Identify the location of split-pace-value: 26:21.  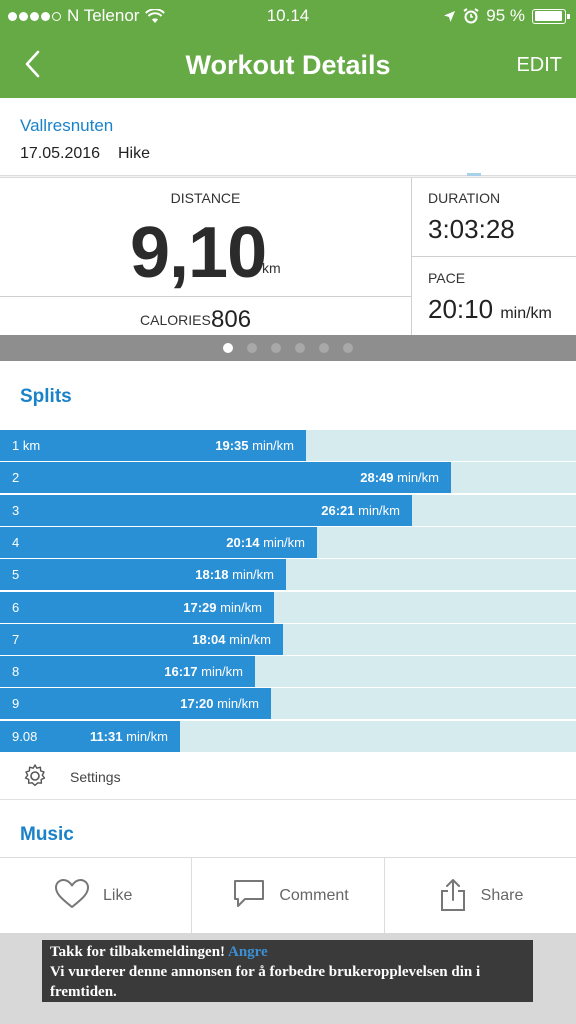
(338, 510).